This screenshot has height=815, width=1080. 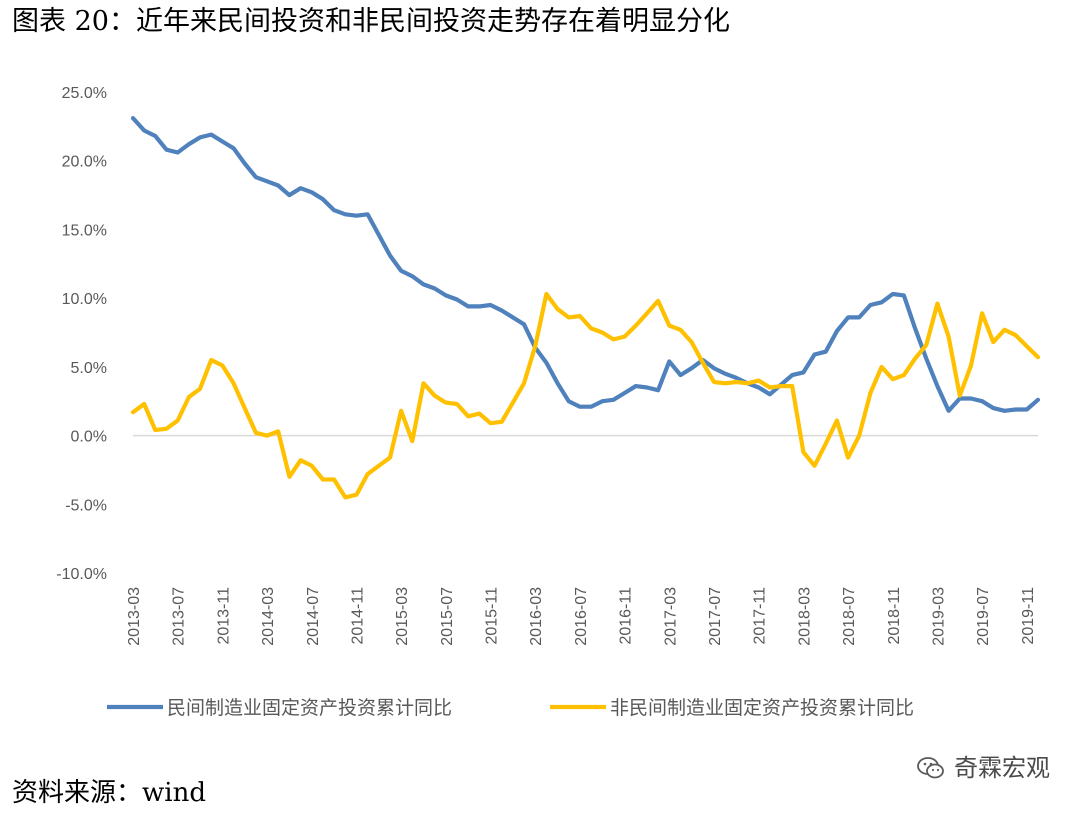 What do you see at coordinates (223, 616) in the screenshot?
I see `x-tick-label: 2013-11` at bounding box center [223, 616].